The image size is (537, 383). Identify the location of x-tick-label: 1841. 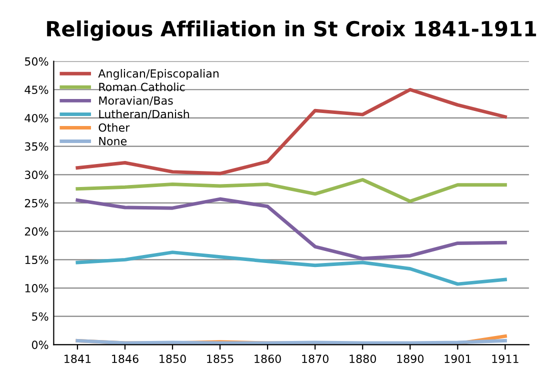
(77, 359).